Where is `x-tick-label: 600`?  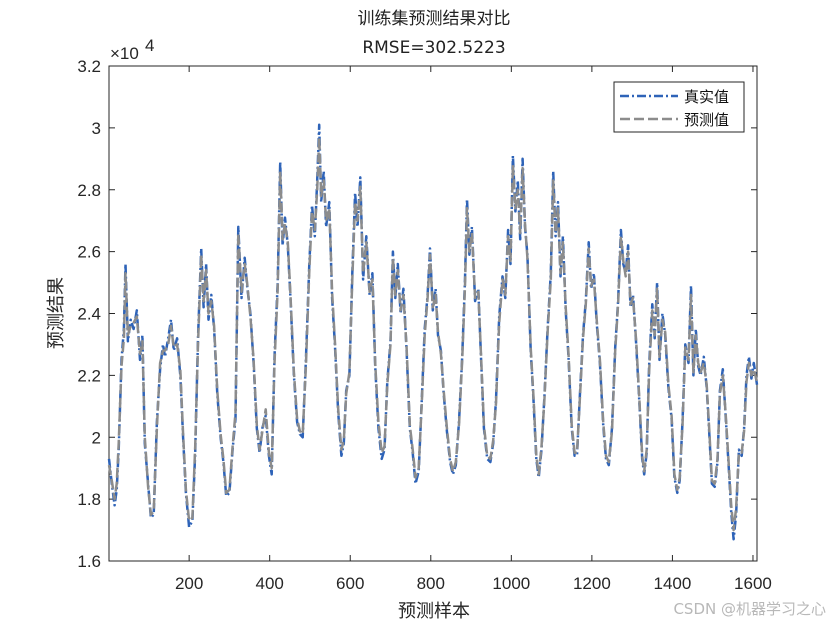 x-tick-label: 600 is located at coordinates (350, 583).